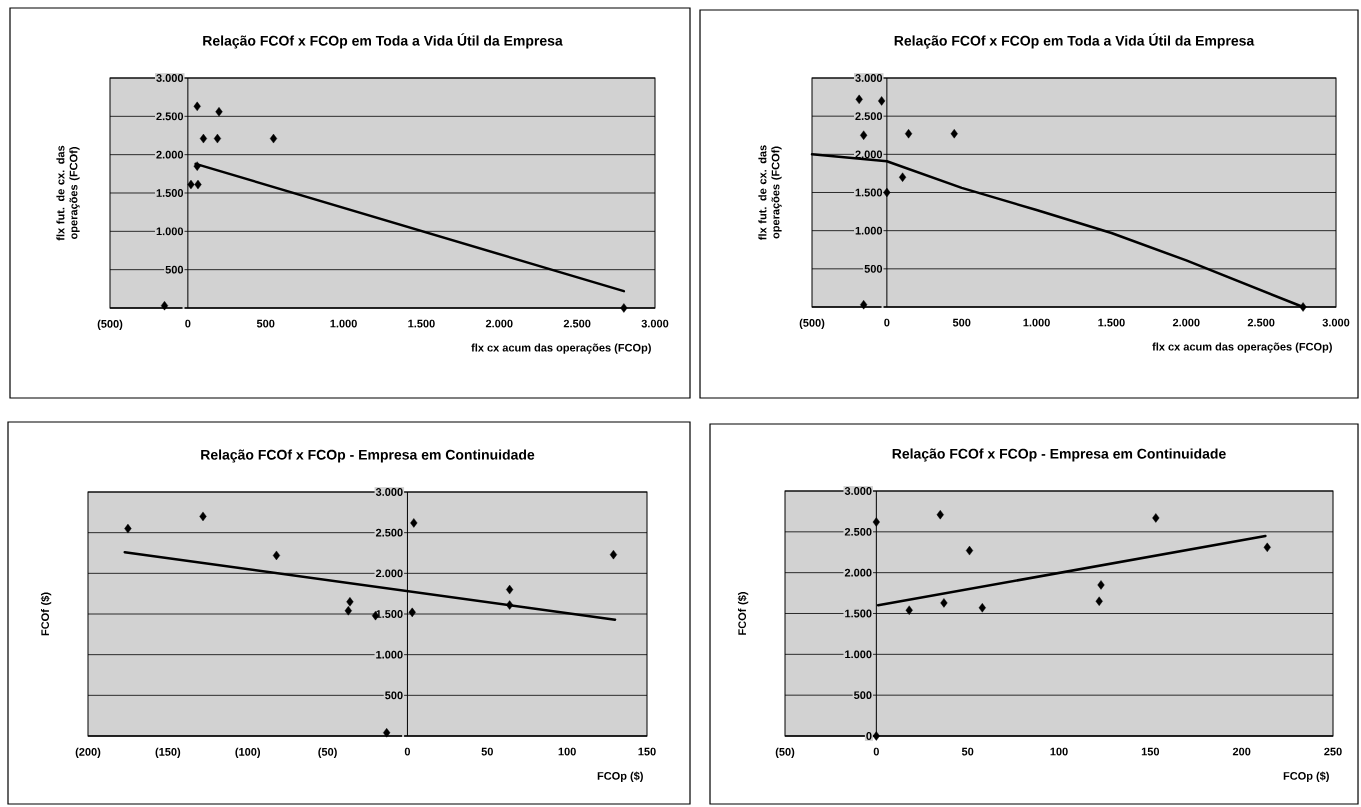  I want to click on y-axis-title: FCOf ($), so click(46, 614).